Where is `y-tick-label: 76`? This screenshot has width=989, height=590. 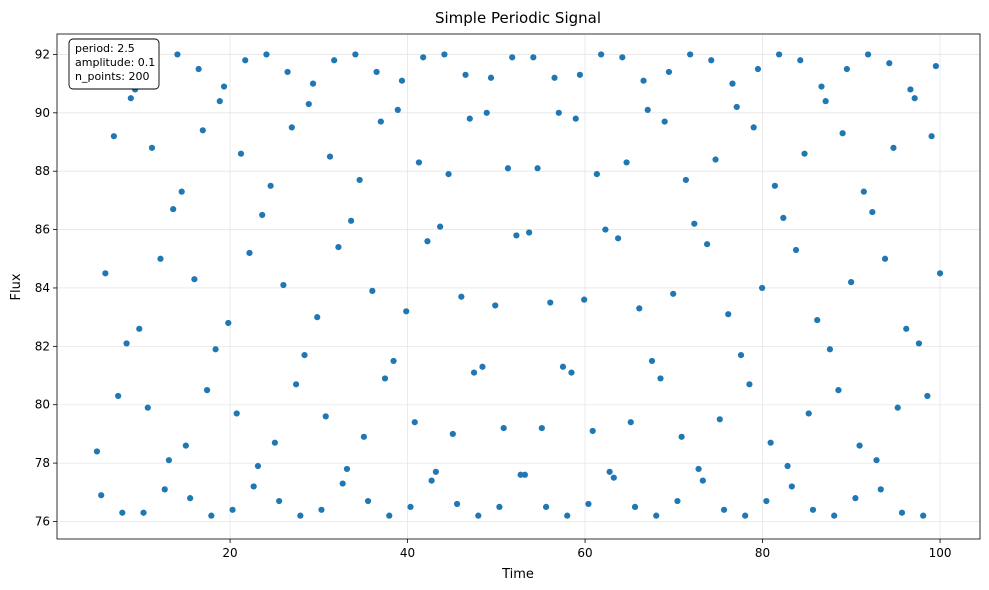
y-tick-label: 76 is located at coordinates (42, 521).